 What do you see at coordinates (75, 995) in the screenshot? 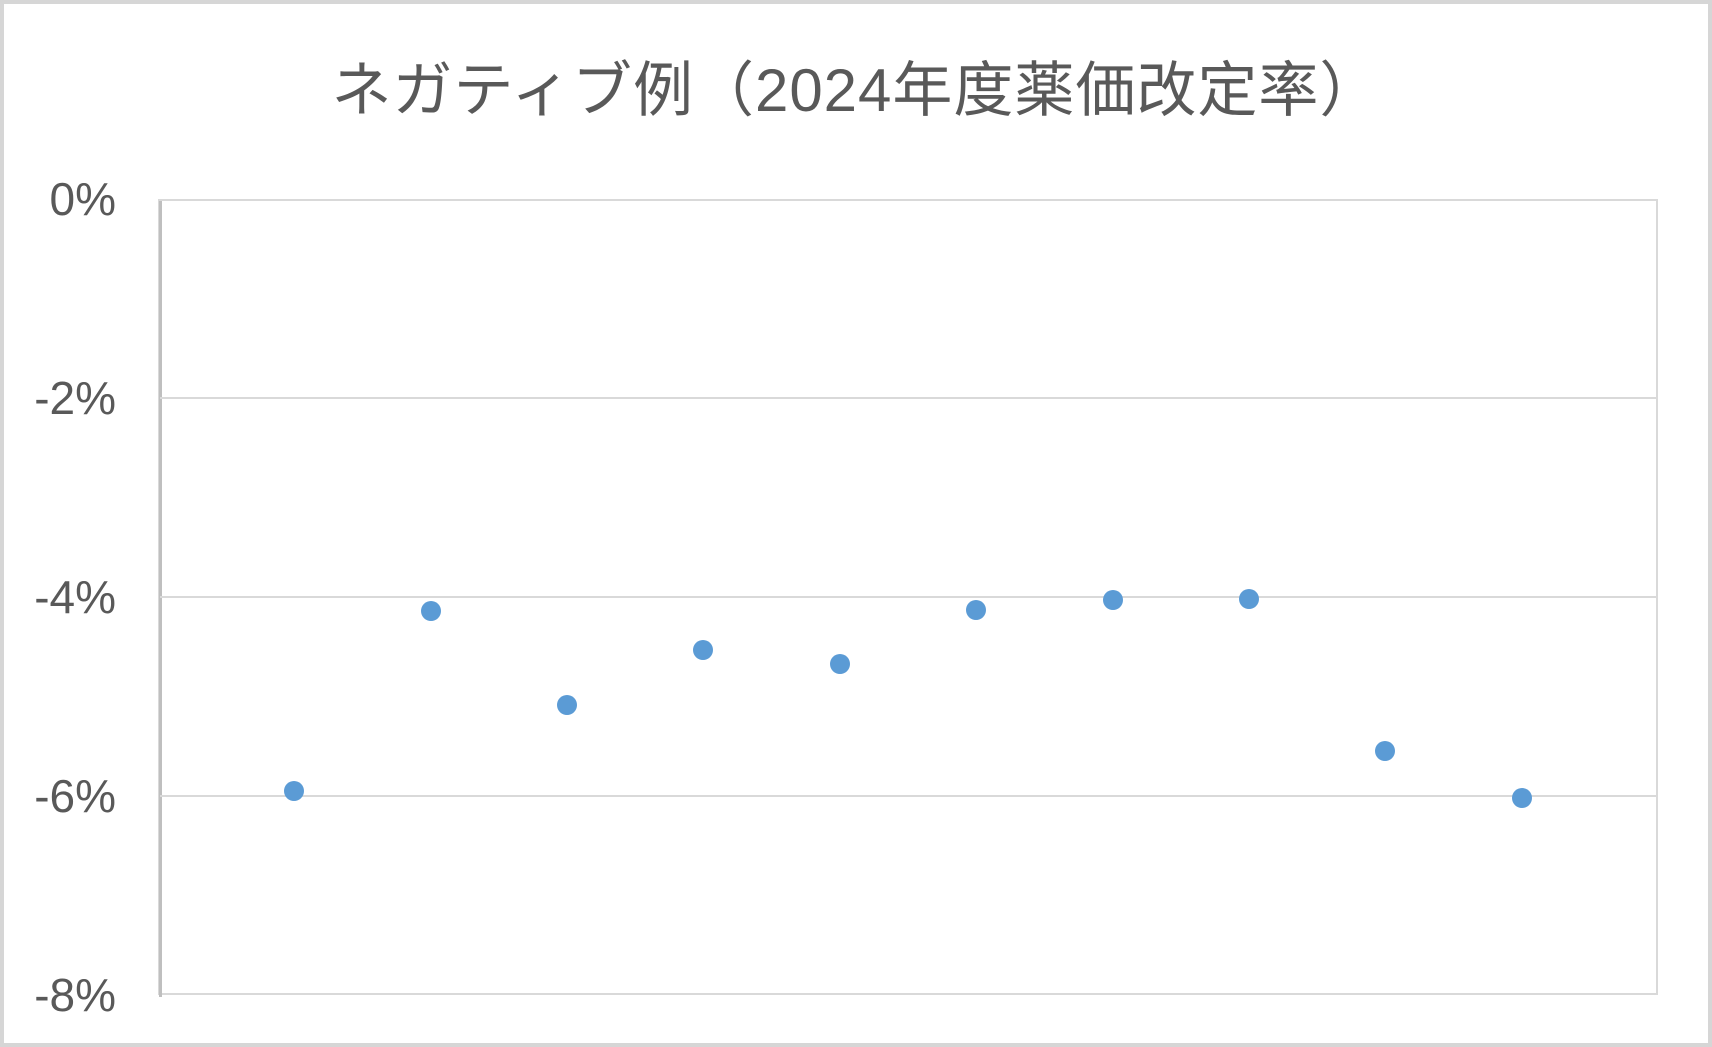
I see `y-tick-label: -8%` at bounding box center [75, 995].